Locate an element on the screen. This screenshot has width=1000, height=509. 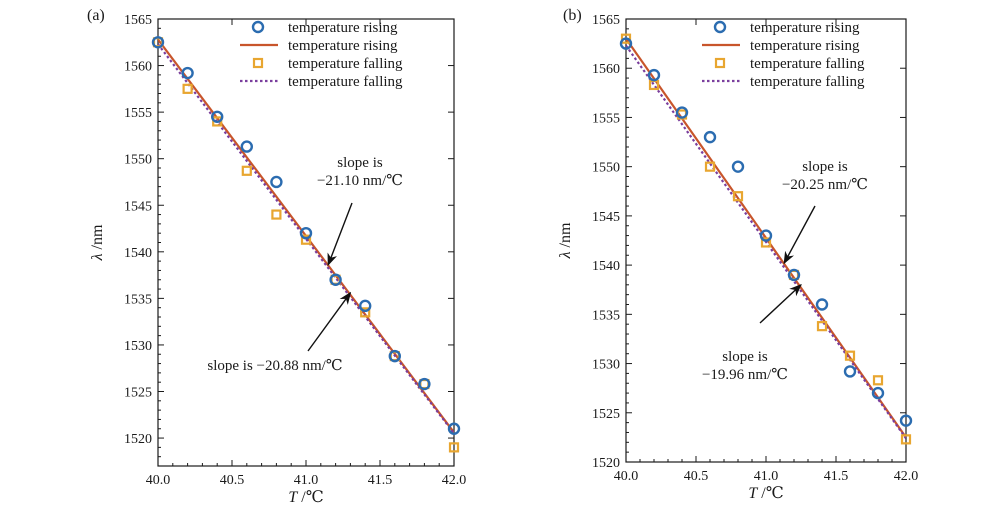
y-tick-label: 1530 is located at coordinates (138, 346).